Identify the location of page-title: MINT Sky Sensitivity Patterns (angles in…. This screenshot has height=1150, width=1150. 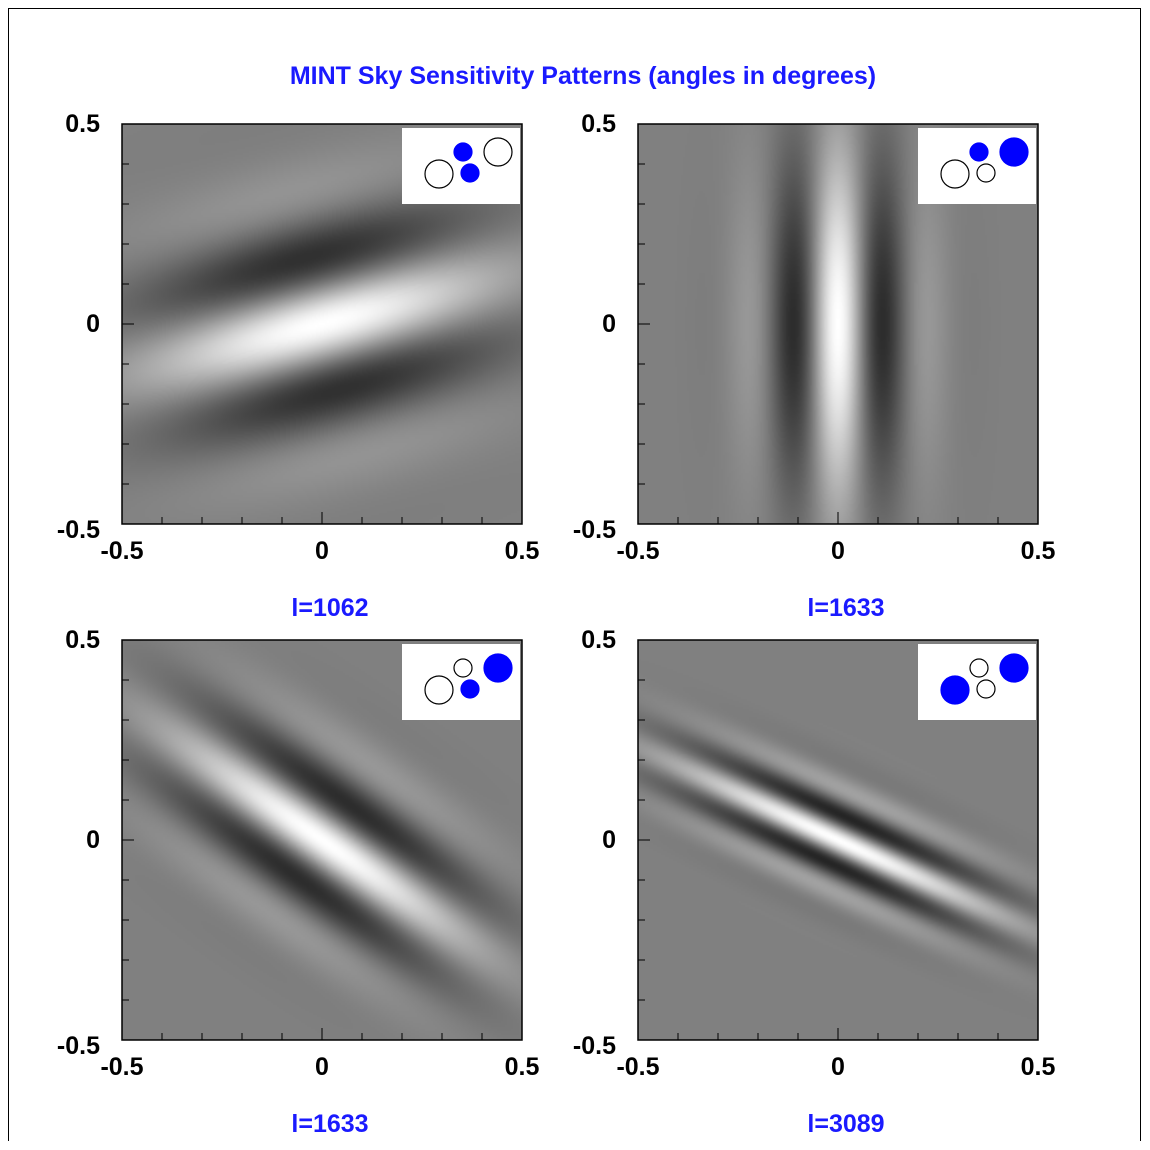
(583, 76).